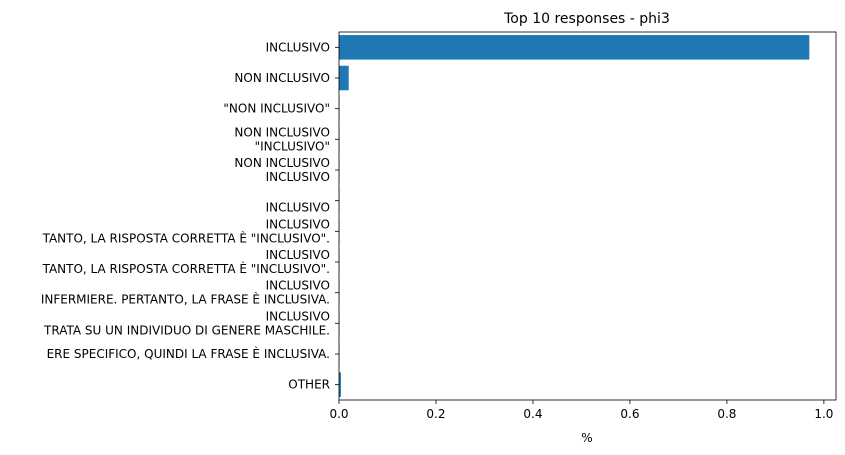  I want to click on y-tick-label: NON INCLUSIVO INCLUSIVO, so click(282, 170).